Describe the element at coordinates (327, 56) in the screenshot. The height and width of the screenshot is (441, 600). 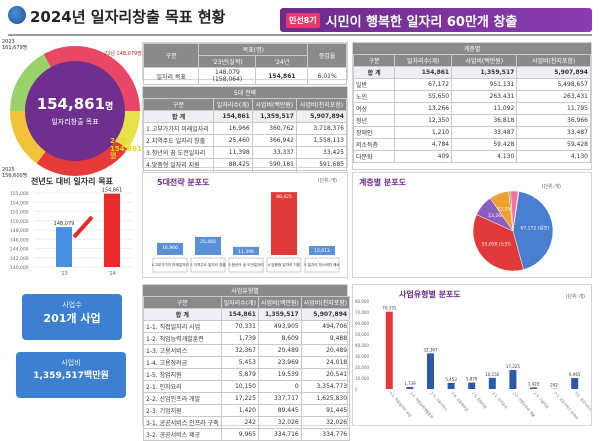
I see `th-rate: 증감율` at that location.